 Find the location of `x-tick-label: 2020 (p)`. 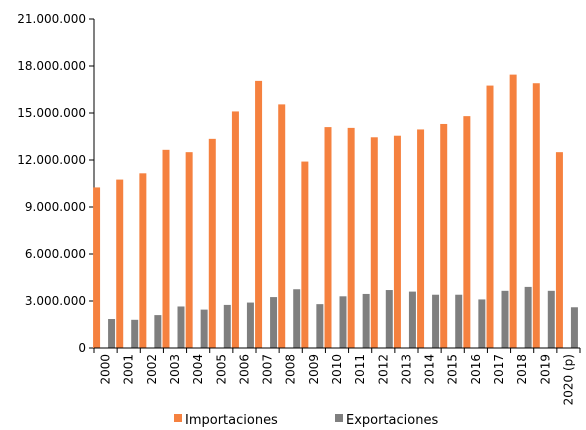

x-tick-label: 2020 (p) is located at coordinates (568, 379).